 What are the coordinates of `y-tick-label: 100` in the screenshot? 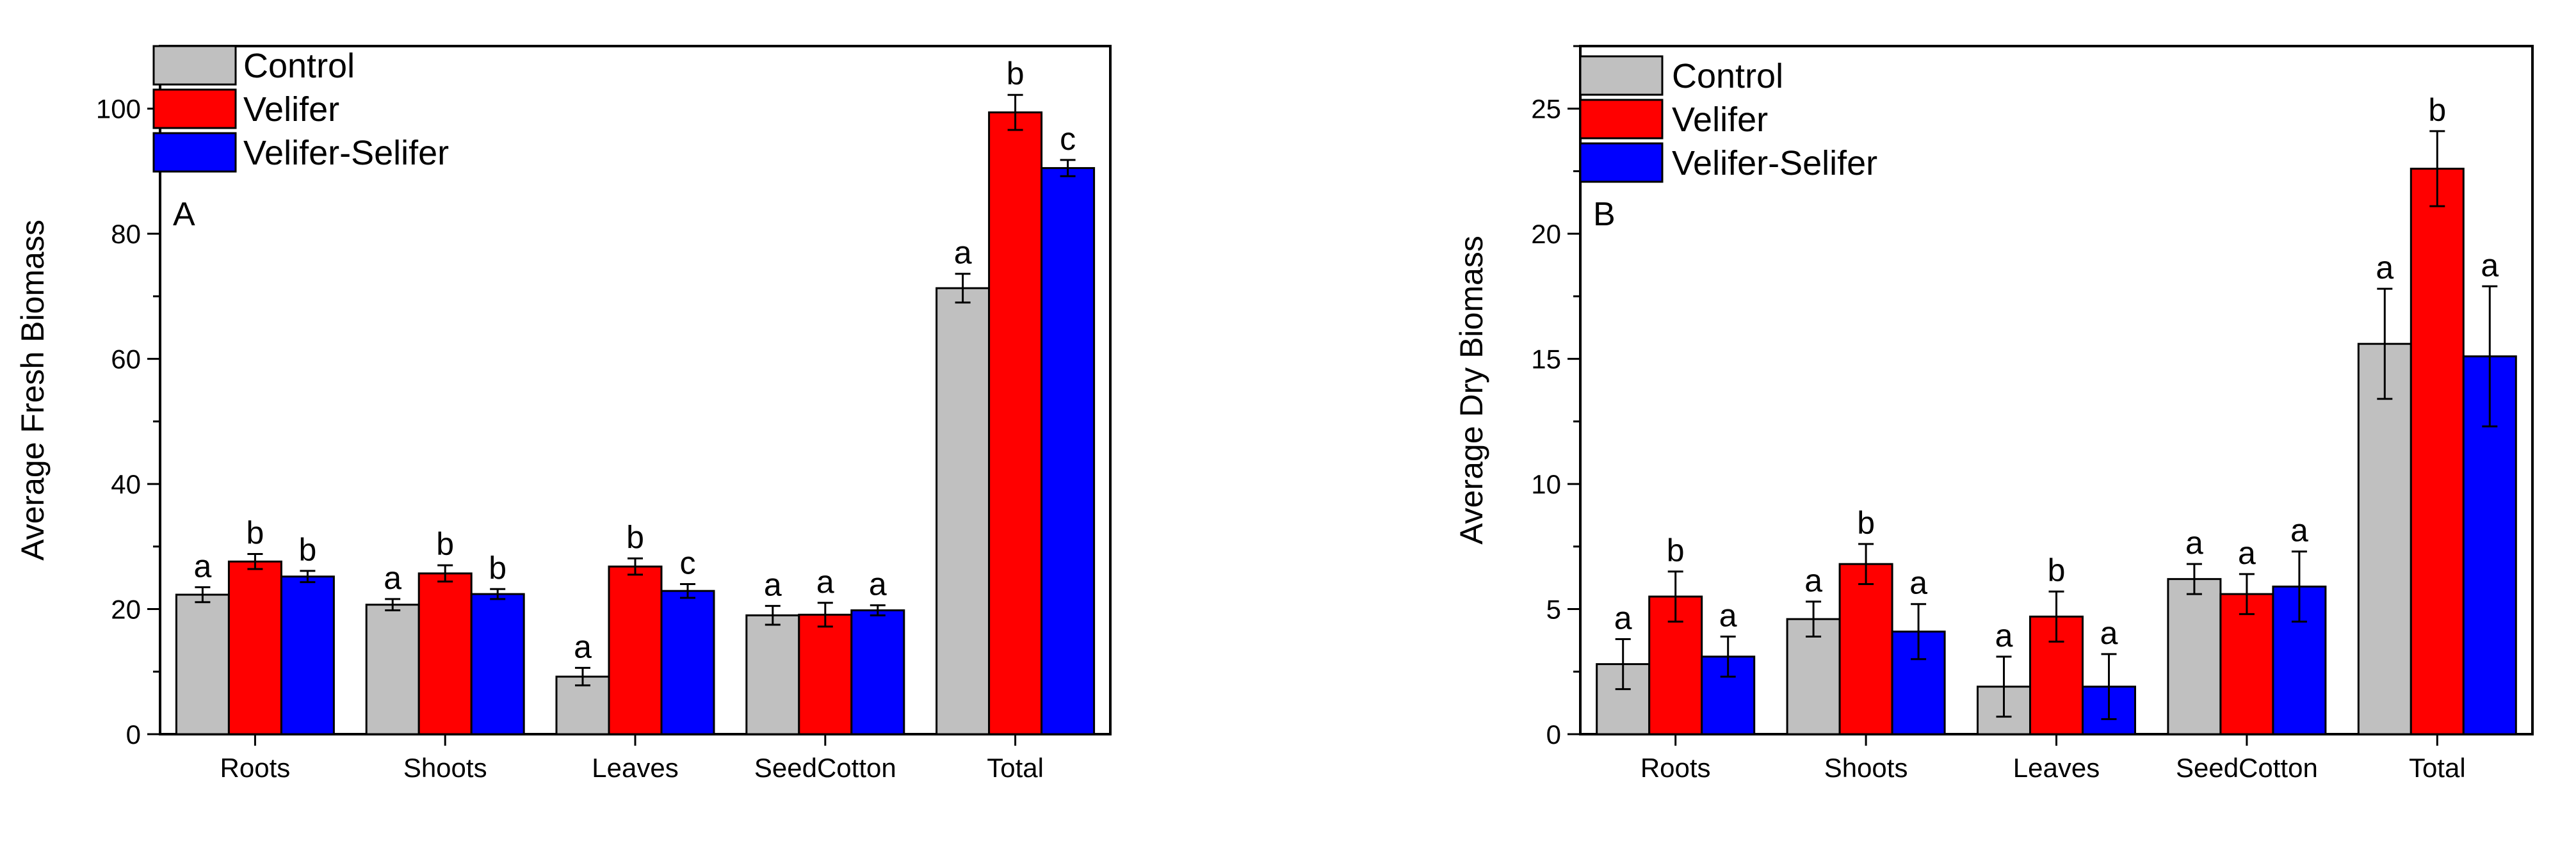 It's located at (118, 109).